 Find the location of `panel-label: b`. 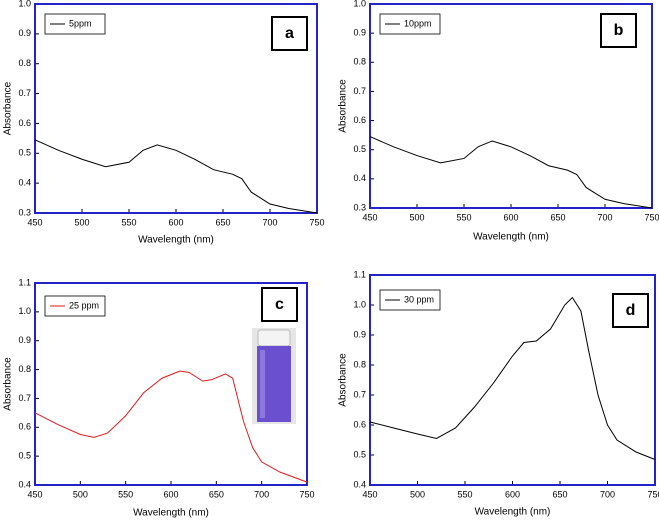

panel-label: b is located at coordinates (619, 30).